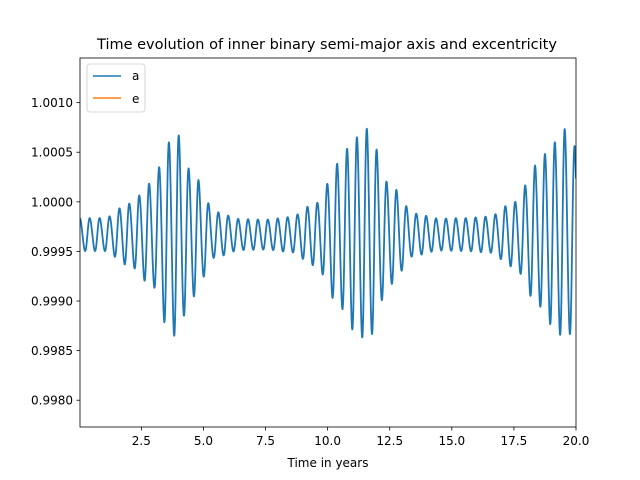  What do you see at coordinates (265, 441) in the screenshot?
I see `x-tick-label: 7.5` at bounding box center [265, 441].